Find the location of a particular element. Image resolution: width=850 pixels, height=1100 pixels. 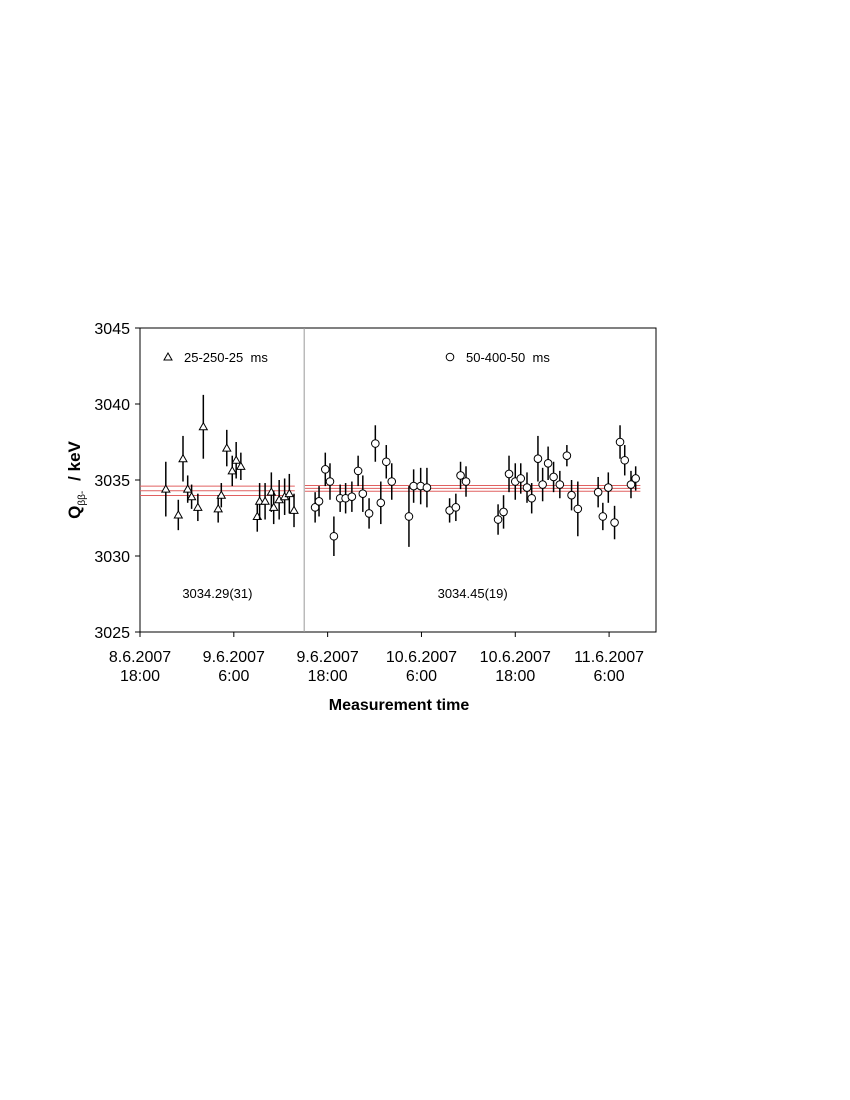

y-tick-label: 3040 is located at coordinates (112, 405).